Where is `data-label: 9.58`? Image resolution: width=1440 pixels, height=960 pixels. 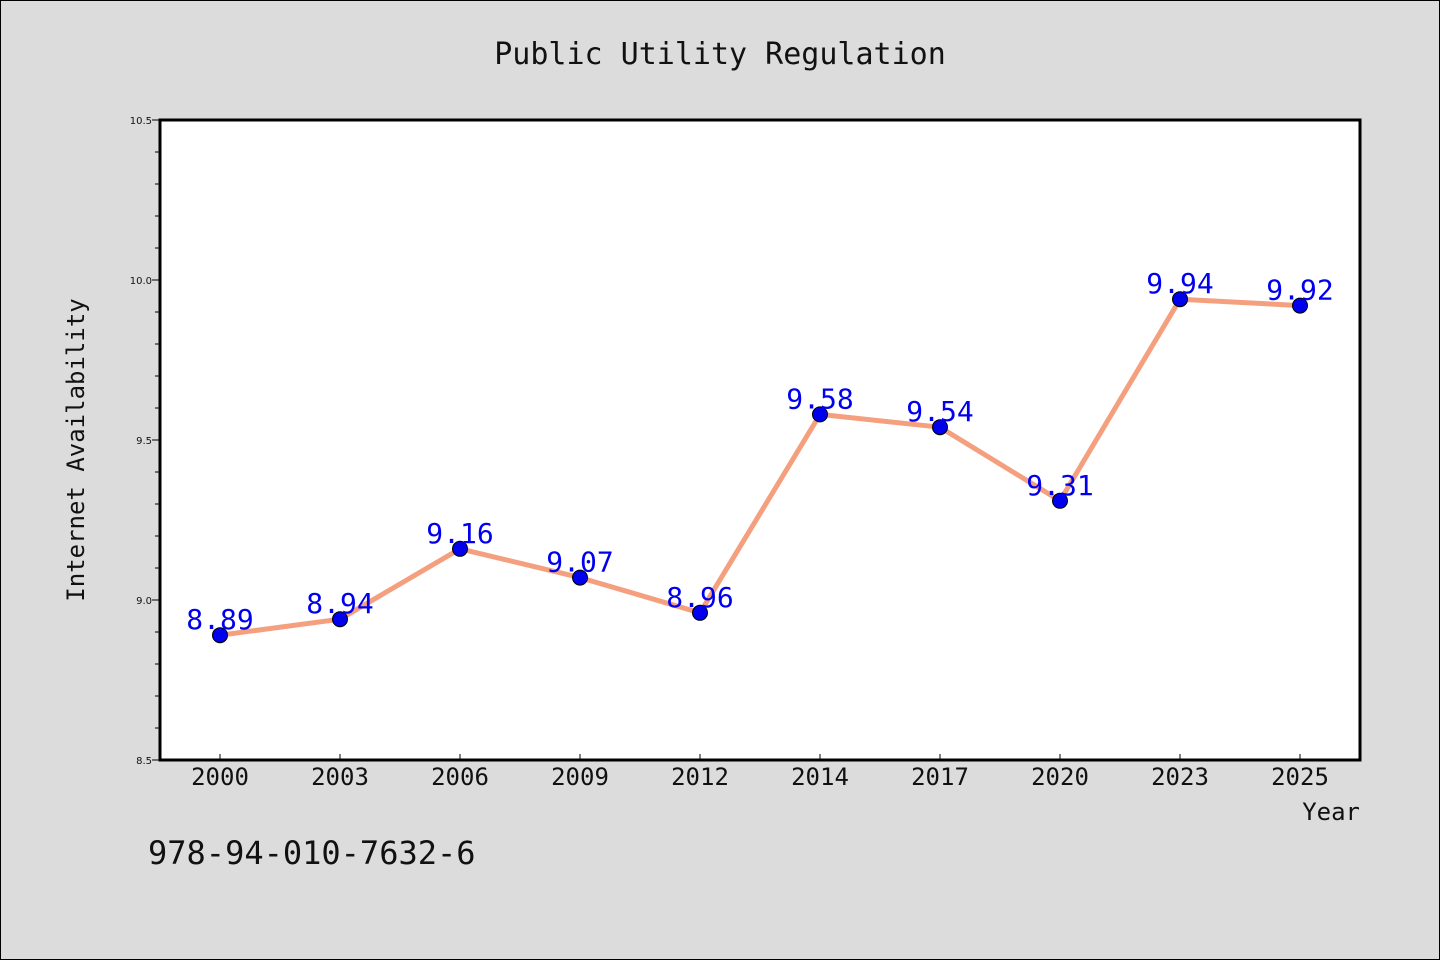 data-label: 9.58 is located at coordinates (819, 398).